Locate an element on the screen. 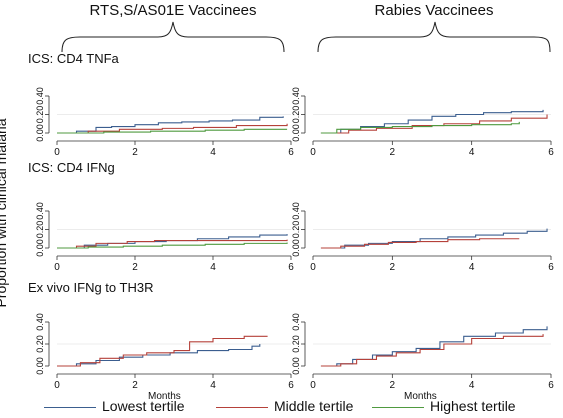 The height and width of the screenshot is (418, 563). chart-panel-2: 0 2 4 6 0.000.200.40 is located at coordinates (422, 122).